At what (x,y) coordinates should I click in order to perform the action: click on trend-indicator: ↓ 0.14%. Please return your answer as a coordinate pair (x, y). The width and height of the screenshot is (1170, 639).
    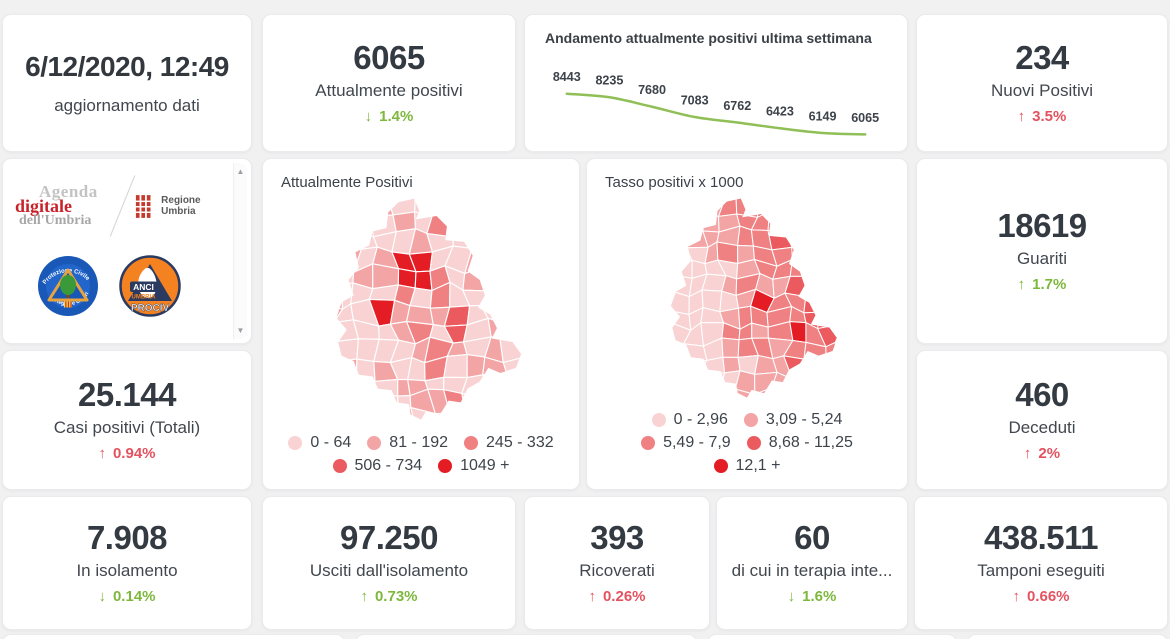
    Looking at the image, I should click on (126, 596).